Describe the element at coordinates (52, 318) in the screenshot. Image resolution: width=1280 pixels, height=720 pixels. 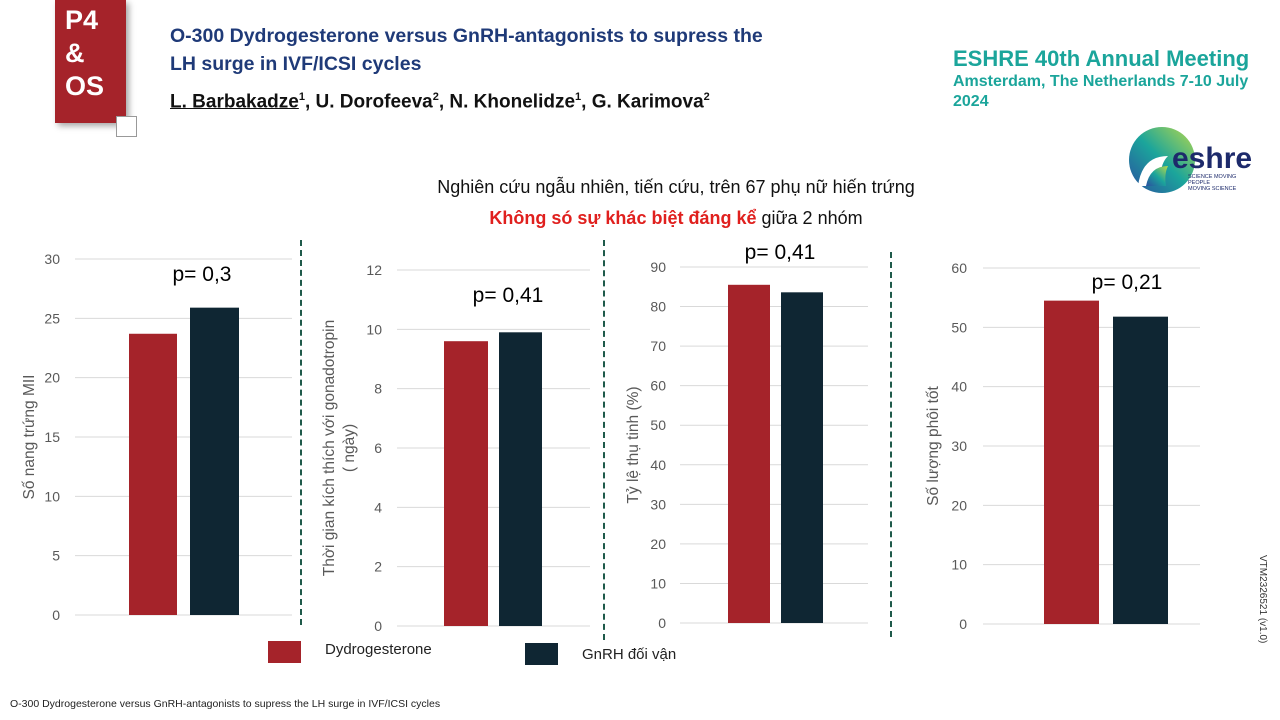
I see `y-tick-label: 25` at that location.